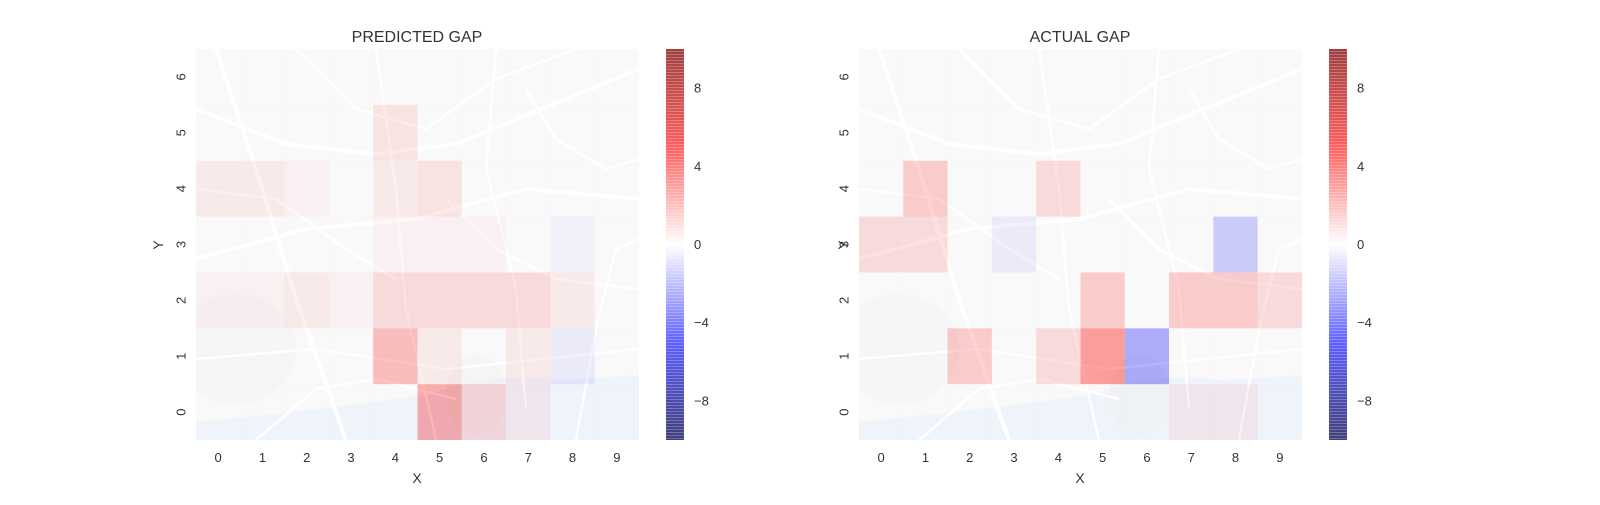  I want to click on colorbar-tick-label: 4, so click(1360, 166).